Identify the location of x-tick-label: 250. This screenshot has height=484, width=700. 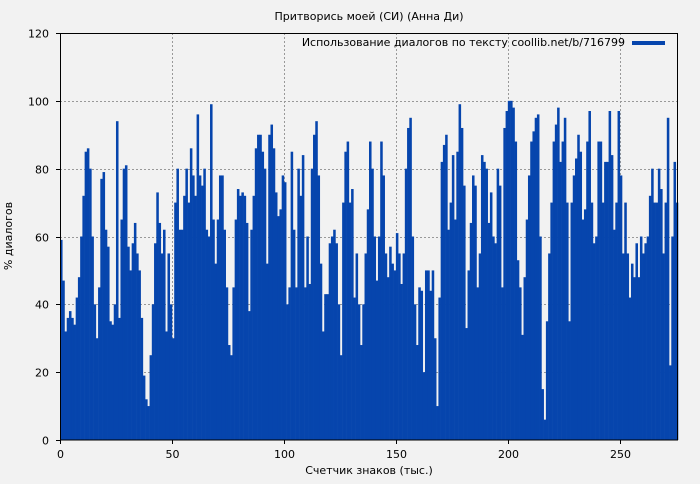
(620, 454).